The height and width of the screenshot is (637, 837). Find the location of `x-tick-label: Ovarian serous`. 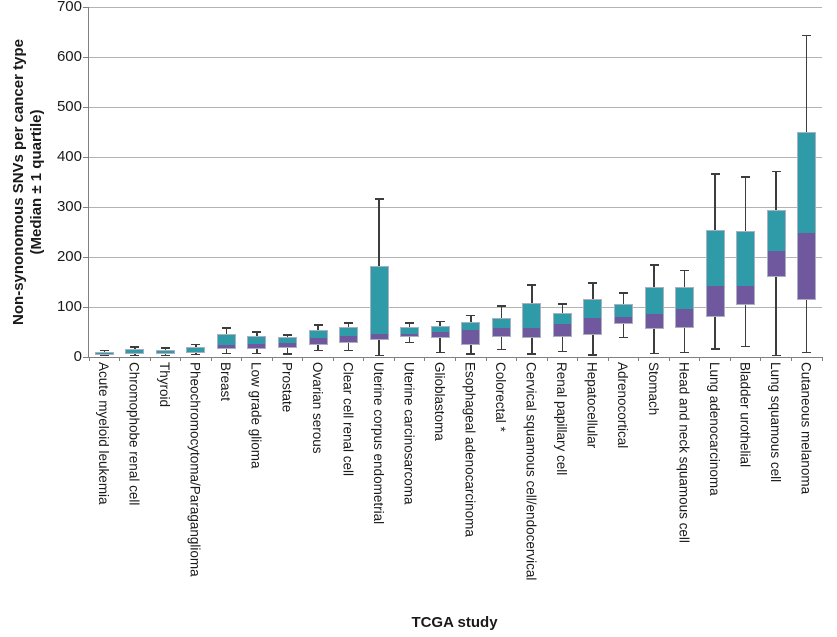

x-tick-label: Ovarian serous is located at coordinates (317, 408).